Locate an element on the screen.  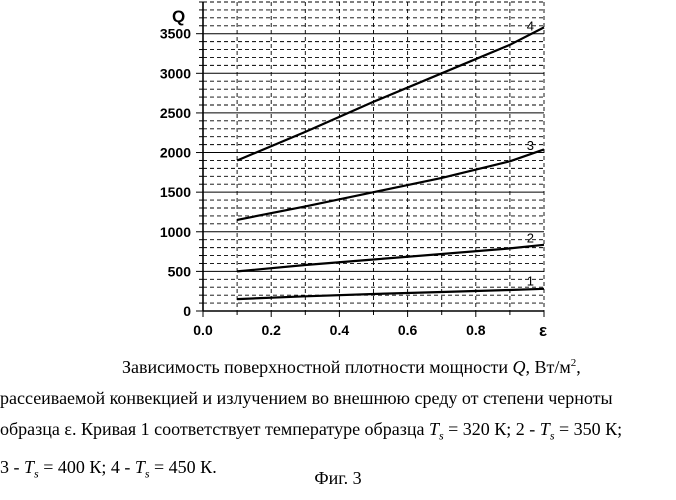
series-label-1: 1 is located at coordinates (530, 280).